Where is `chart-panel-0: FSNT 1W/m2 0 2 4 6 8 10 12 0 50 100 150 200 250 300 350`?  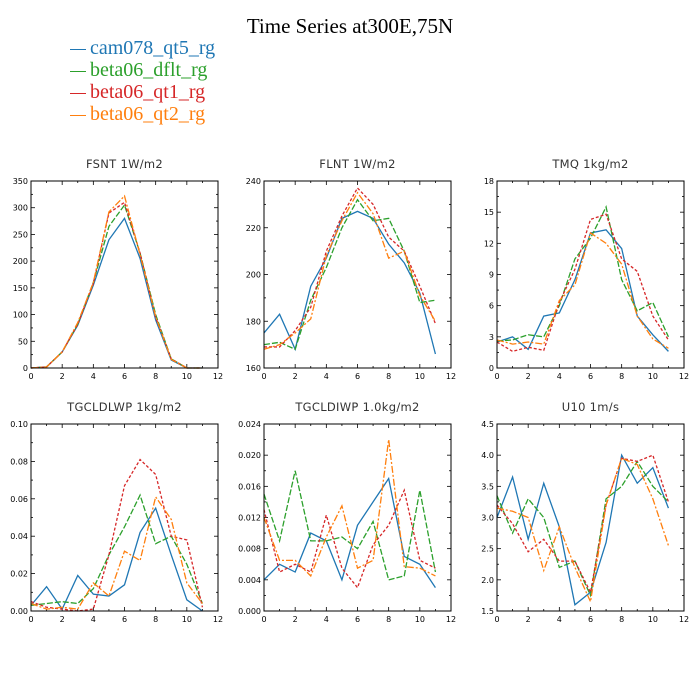
chart-panel-0: FSNT 1W/m2 0 2 4 6 8 10 12 0 50 100 150 200 250 300 350 is located at coordinates (118, 269).